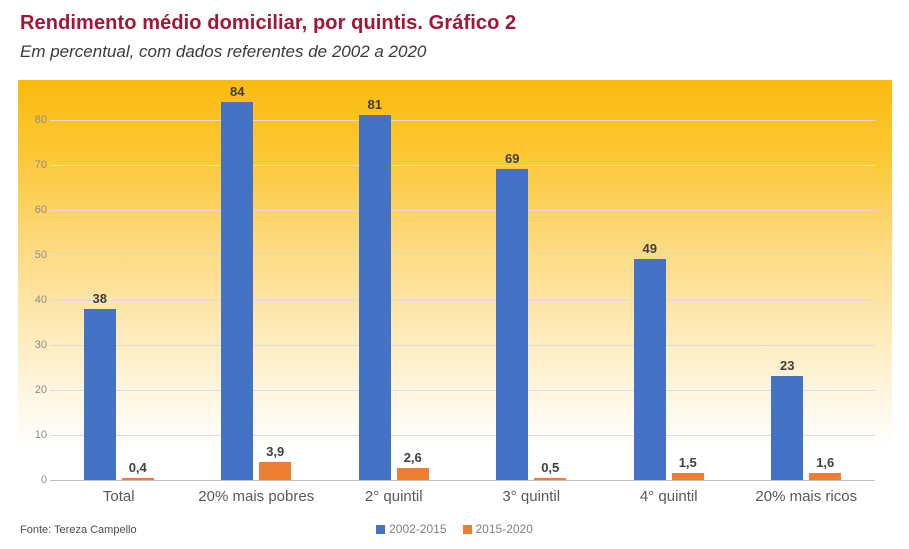 This screenshot has height=549, width=909. Describe the element at coordinates (40, 254) in the screenshot. I see `y-axis-tick-50: 50` at that location.